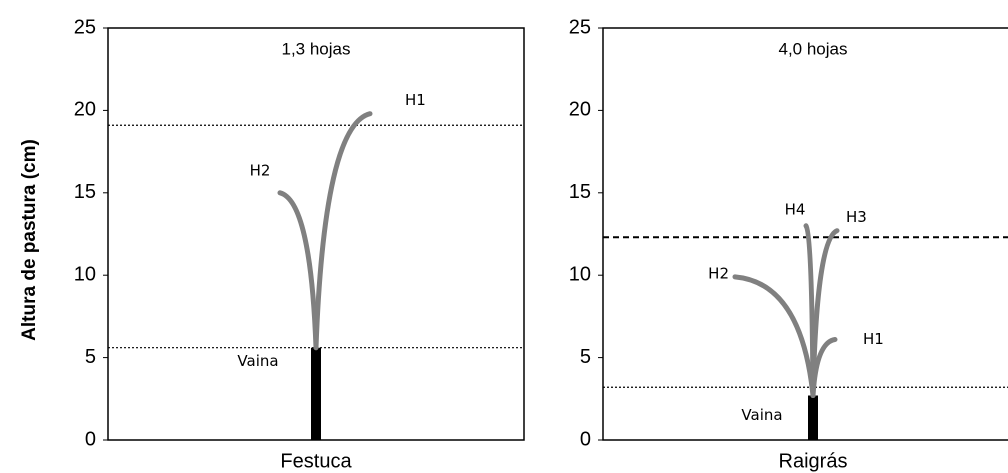  I want to click on panel-title: 4,0 hojas, so click(813, 48).